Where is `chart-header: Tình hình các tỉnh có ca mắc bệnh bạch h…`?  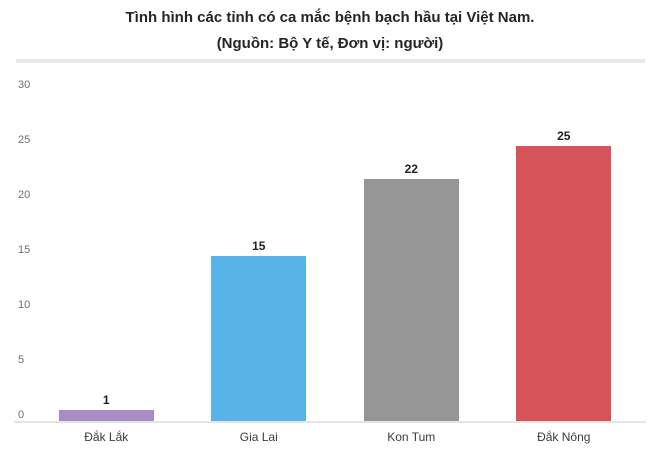 chart-header: Tình hình các tỉnh có ca mắc bệnh bạch h… is located at coordinates (330, 26).